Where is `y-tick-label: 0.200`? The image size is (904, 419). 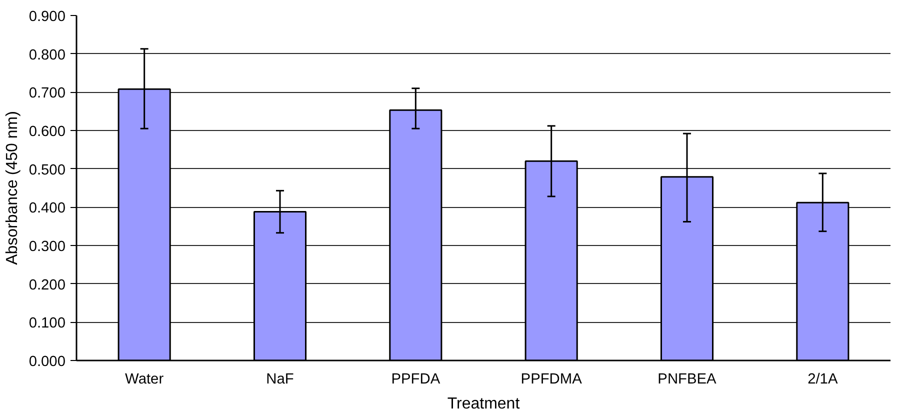 y-tick-label: 0.200 is located at coordinates (47, 285).